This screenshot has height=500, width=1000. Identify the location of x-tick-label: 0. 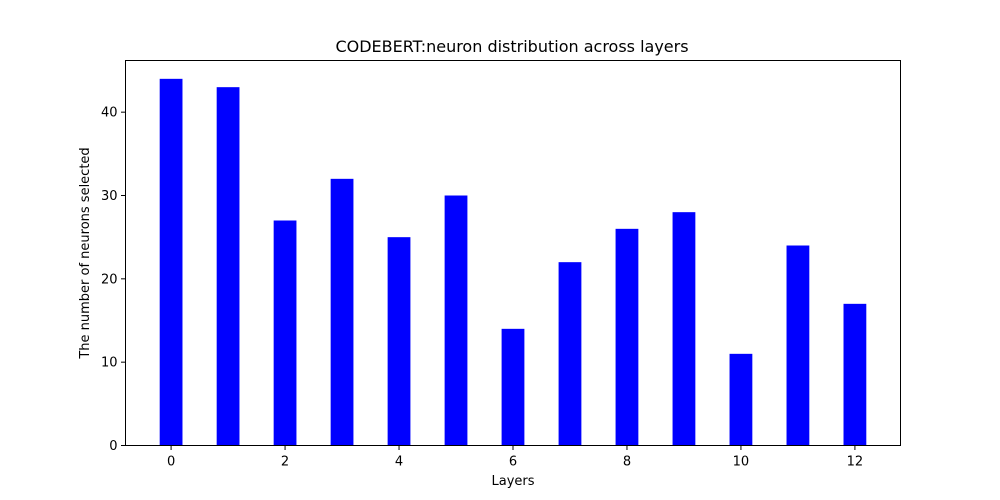
(171, 462).